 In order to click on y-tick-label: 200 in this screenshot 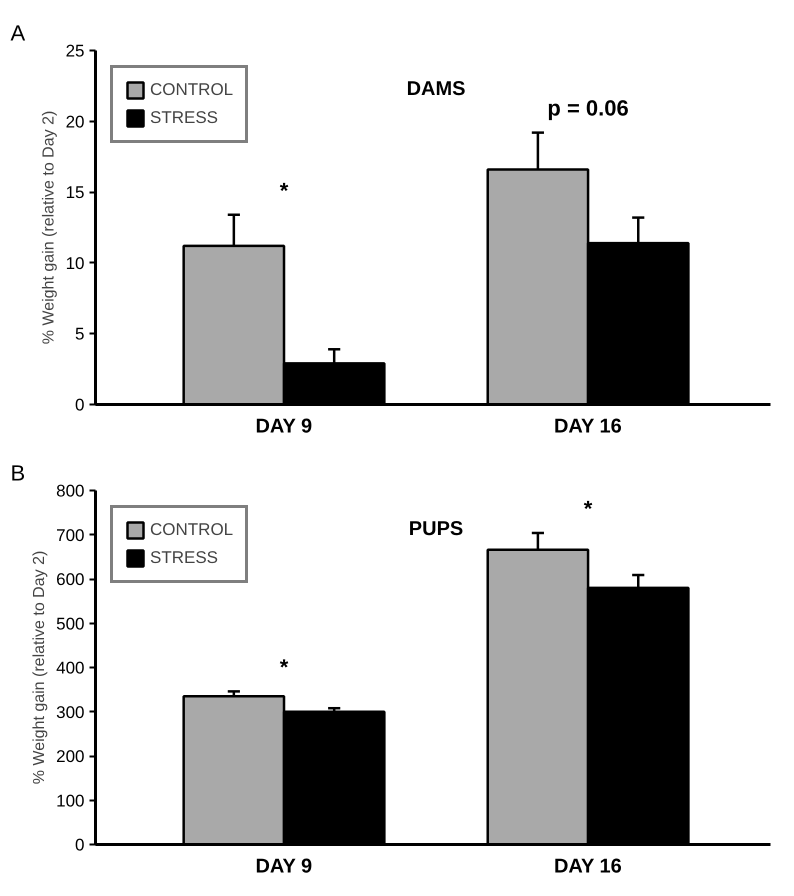, I will do `click(70, 756)`.